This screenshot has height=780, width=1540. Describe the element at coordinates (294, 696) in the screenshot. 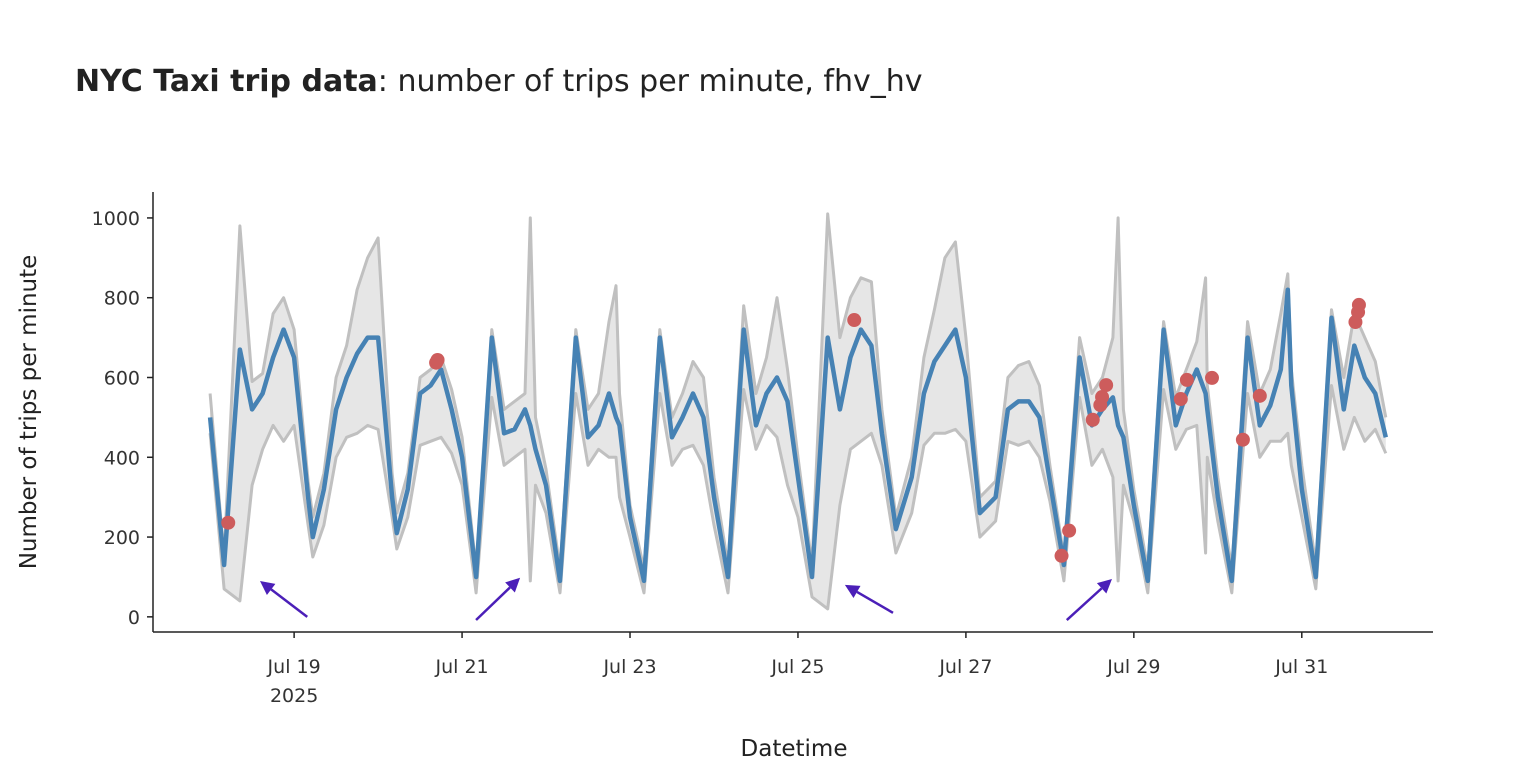

I see `x-tick-year-label: 2025` at that location.